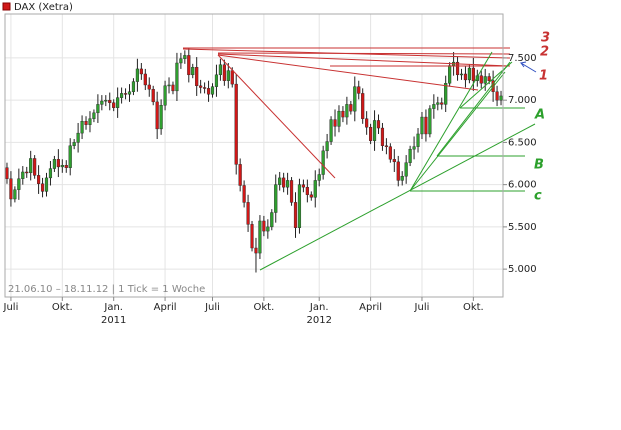  Describe the element at coordinates (538, 196) in the screenshot. I see `annotation: c` at that location.